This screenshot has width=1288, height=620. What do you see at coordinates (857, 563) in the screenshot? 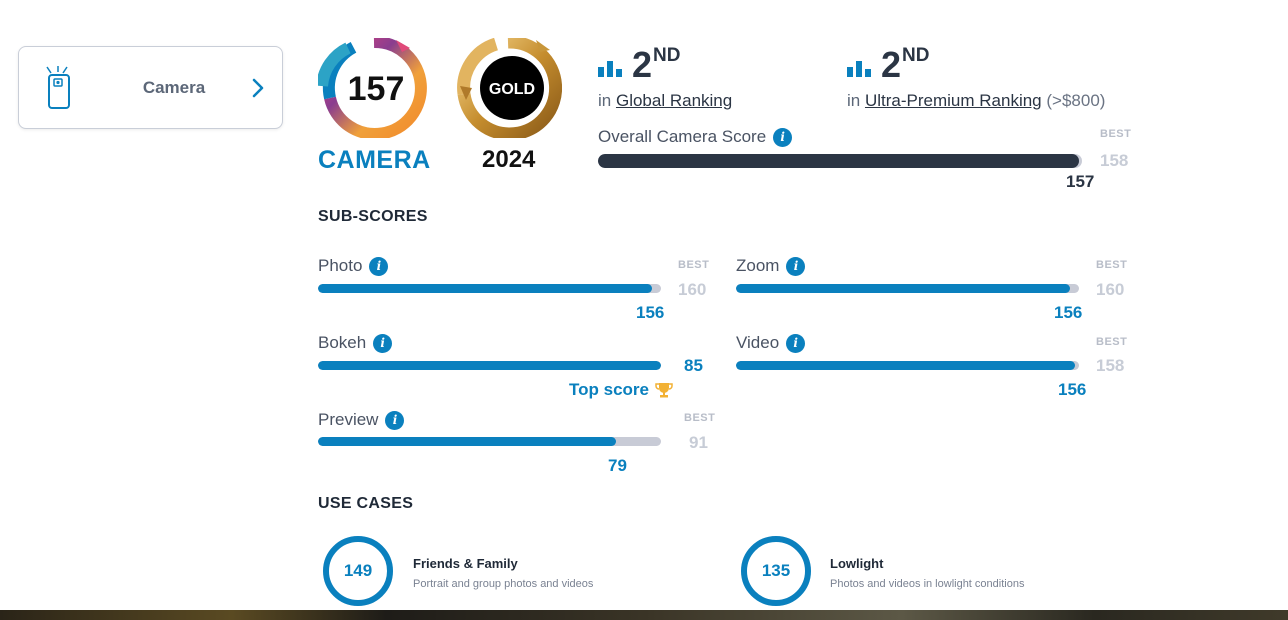
I see `lowlight-title: Lowlight` at bounding box center [857, 563].